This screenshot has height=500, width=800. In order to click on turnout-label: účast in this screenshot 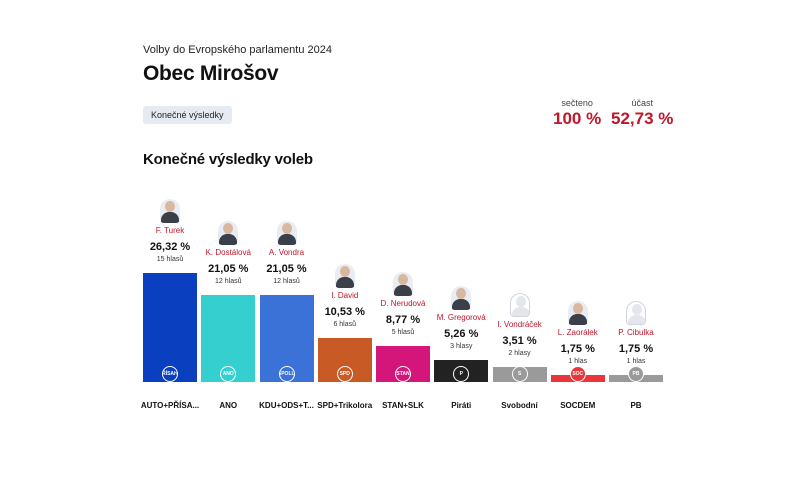, I will do `click(642, 103)`.